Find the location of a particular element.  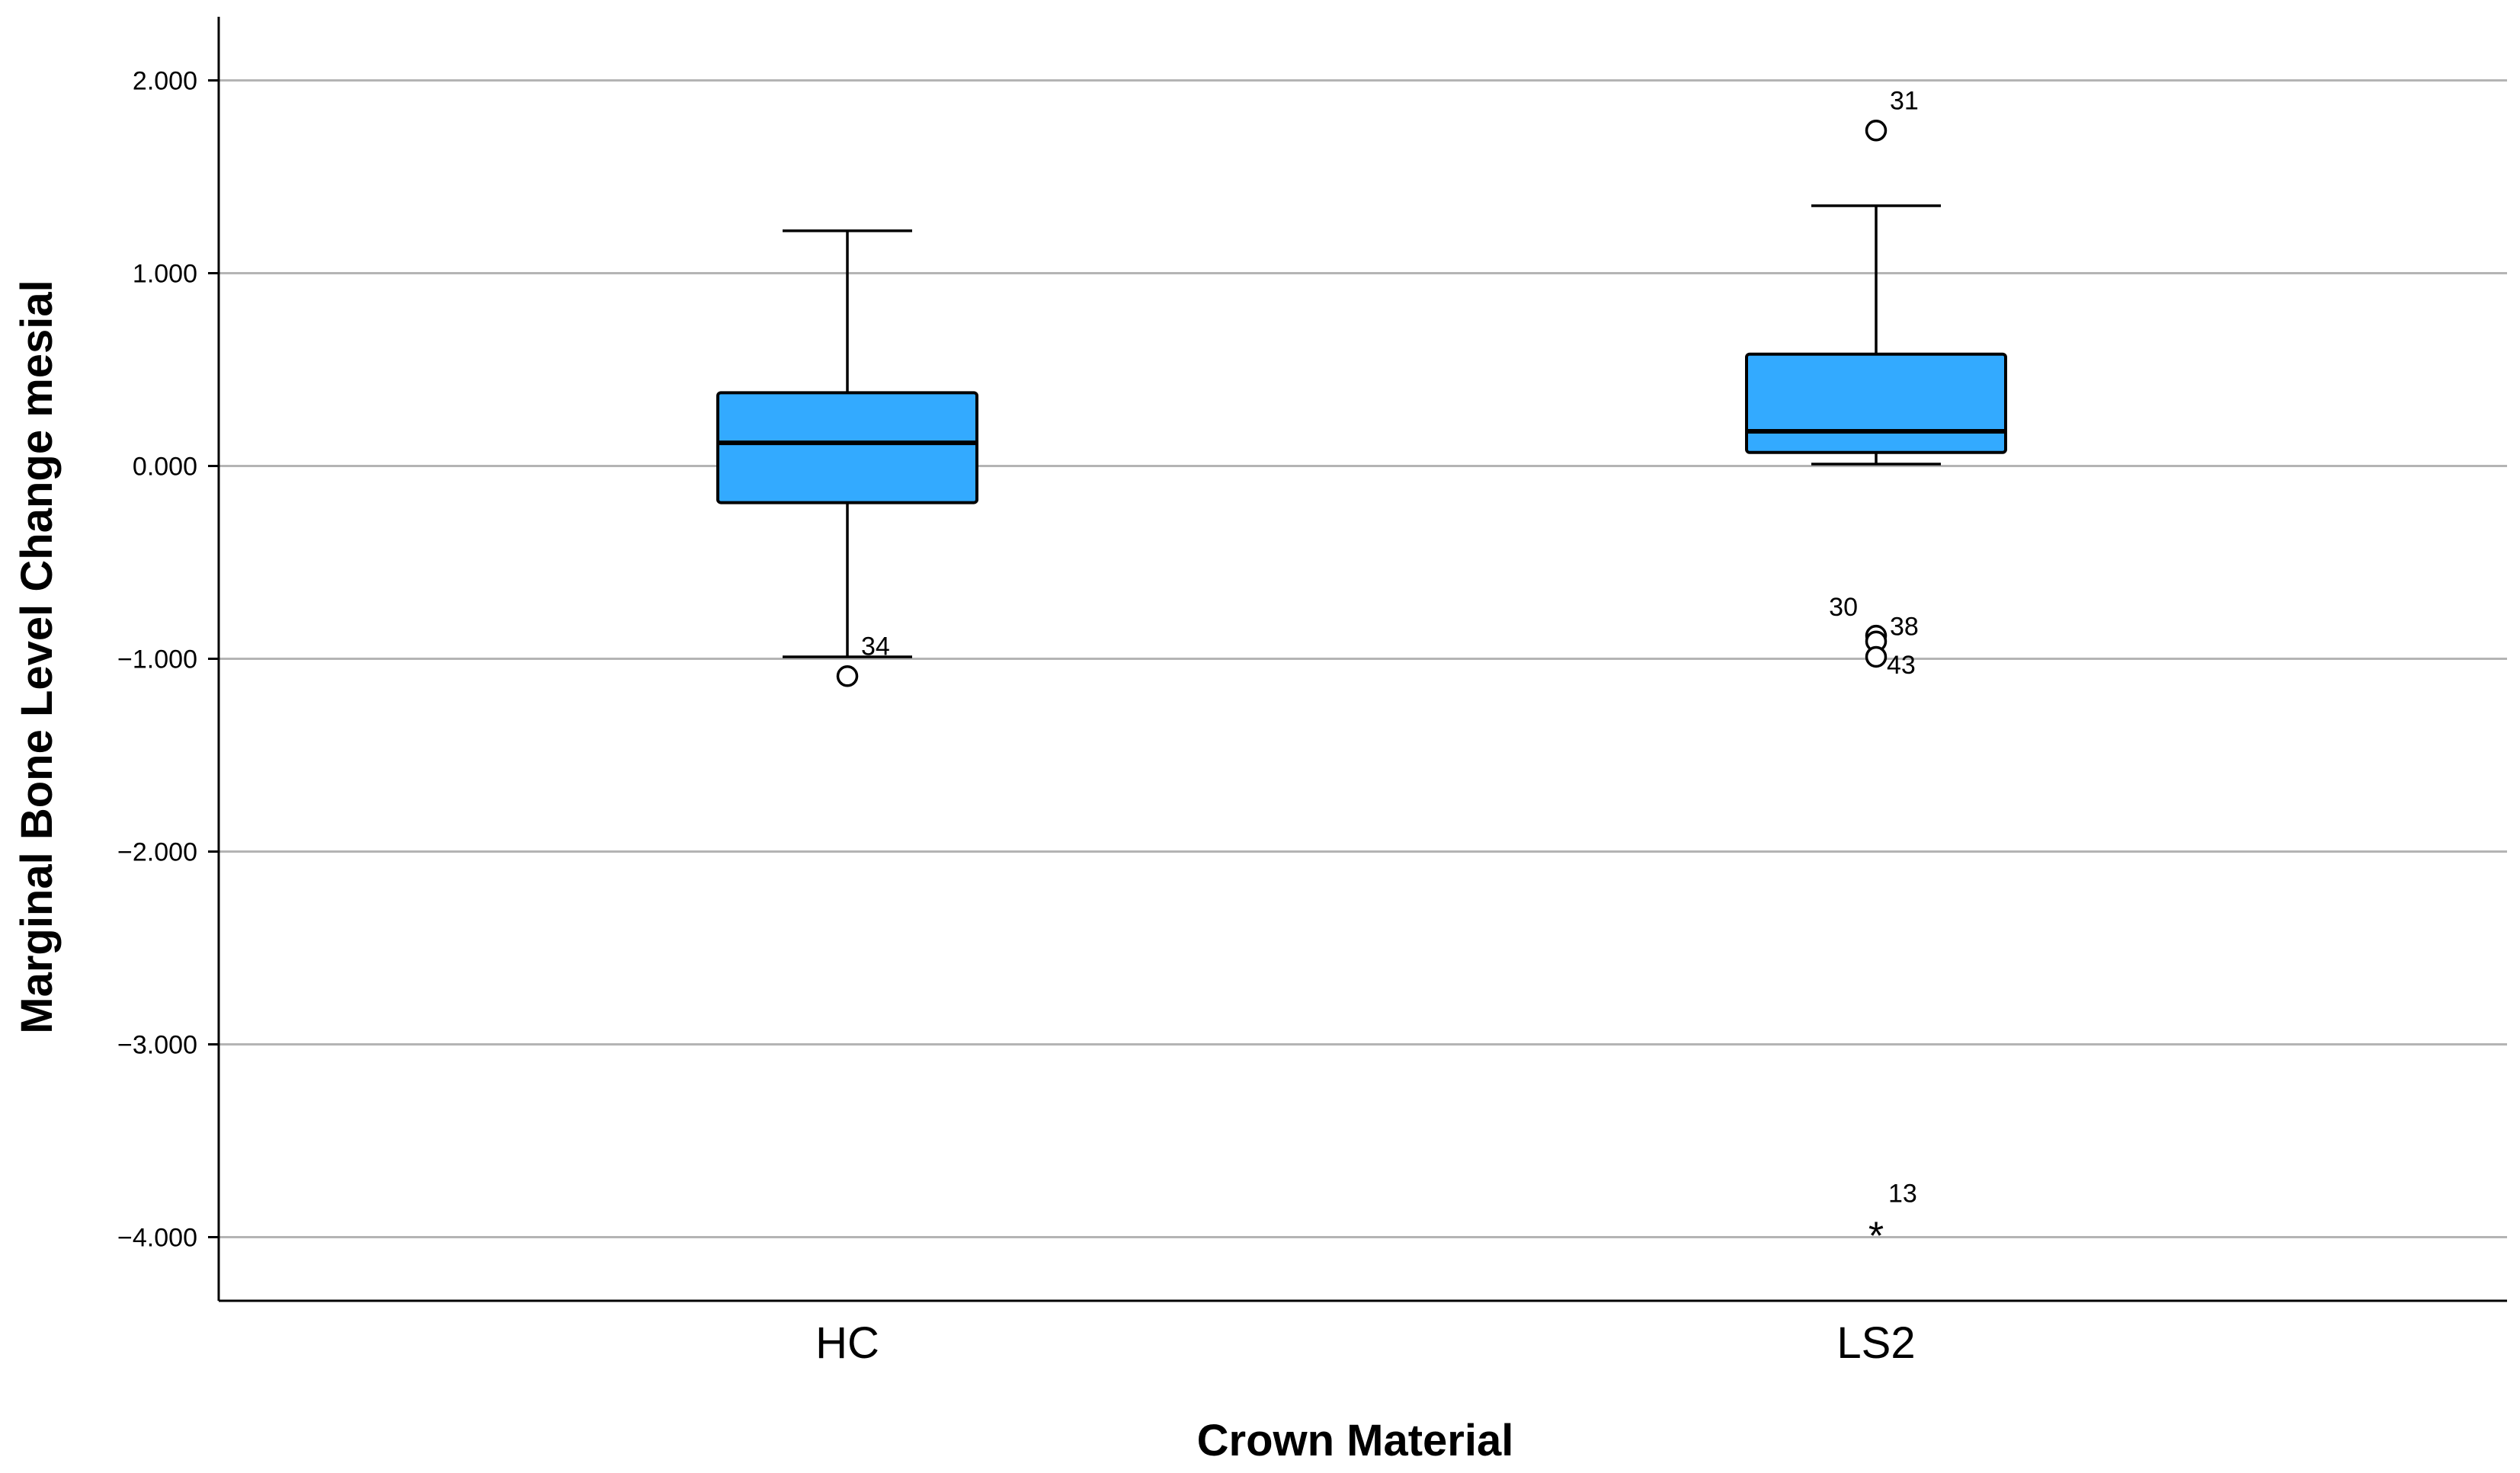

outlier-label: 43 is located at coordinates (1901, 665).